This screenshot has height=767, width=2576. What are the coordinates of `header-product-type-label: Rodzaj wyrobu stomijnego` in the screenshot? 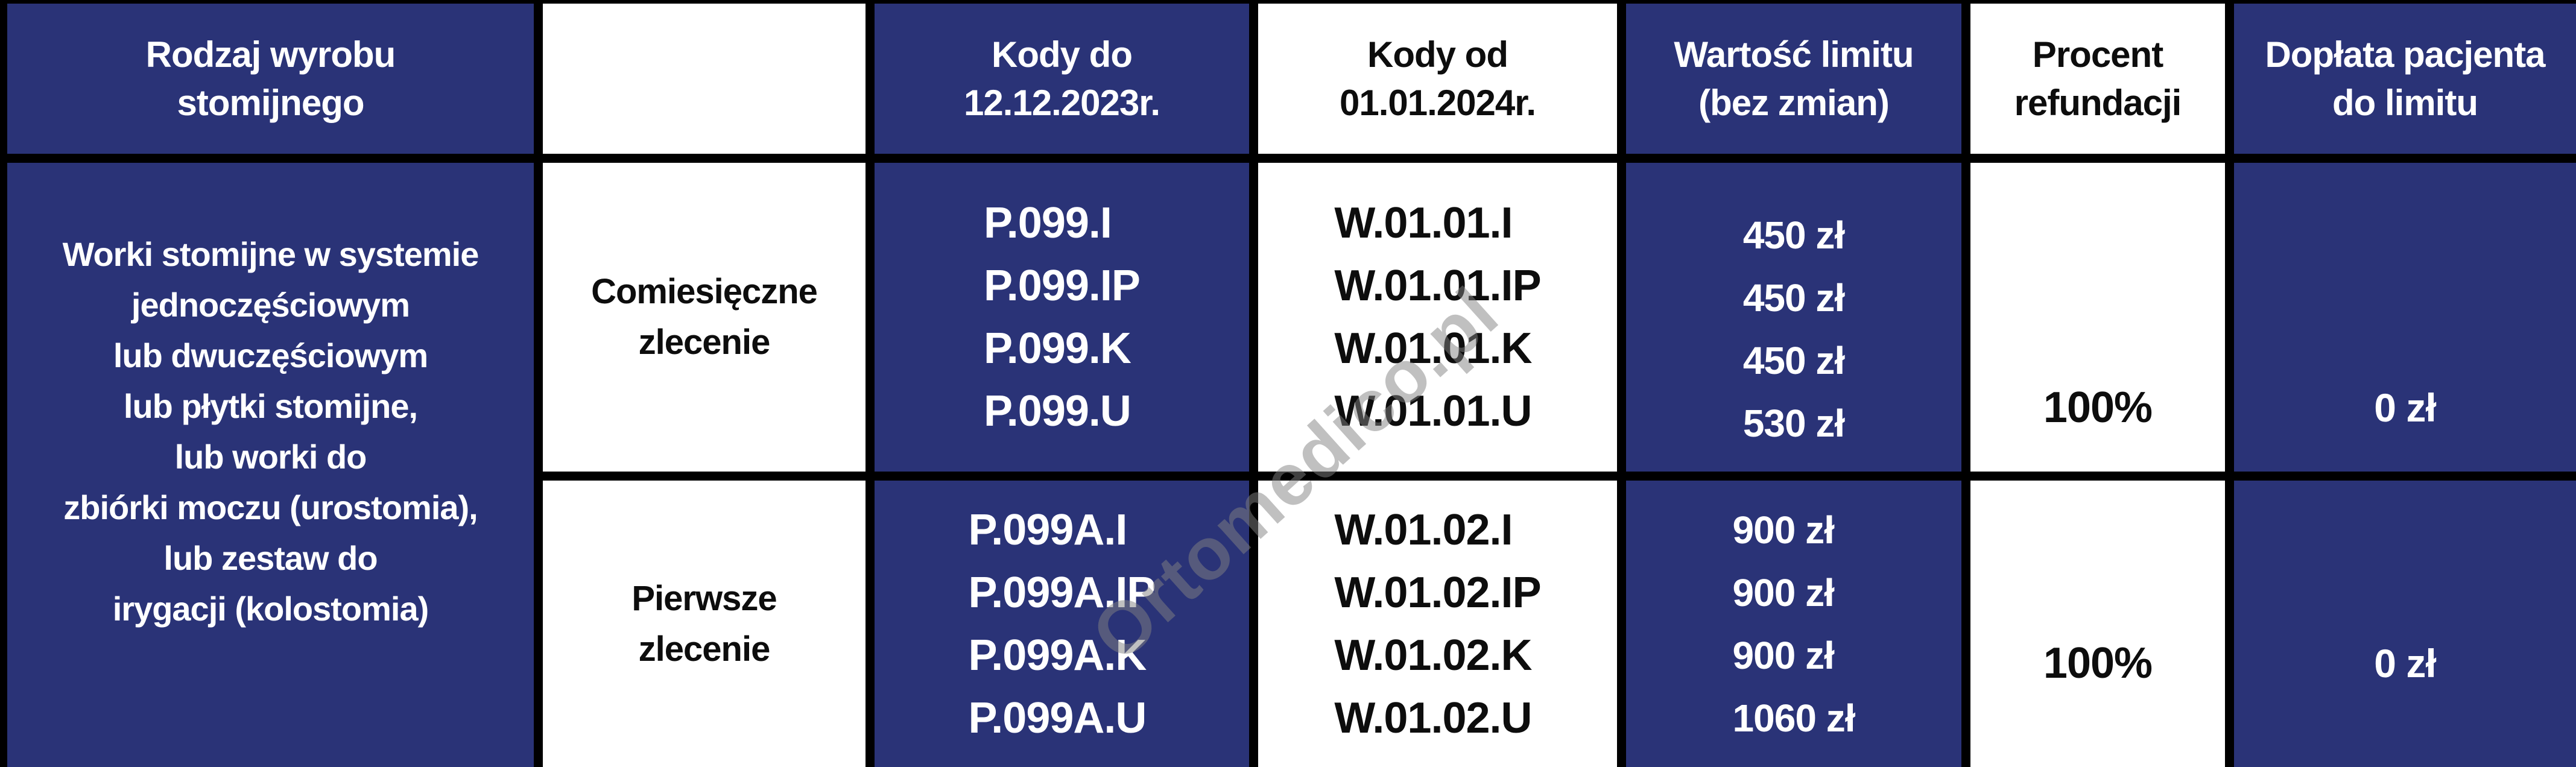 It's located at (270, 78).